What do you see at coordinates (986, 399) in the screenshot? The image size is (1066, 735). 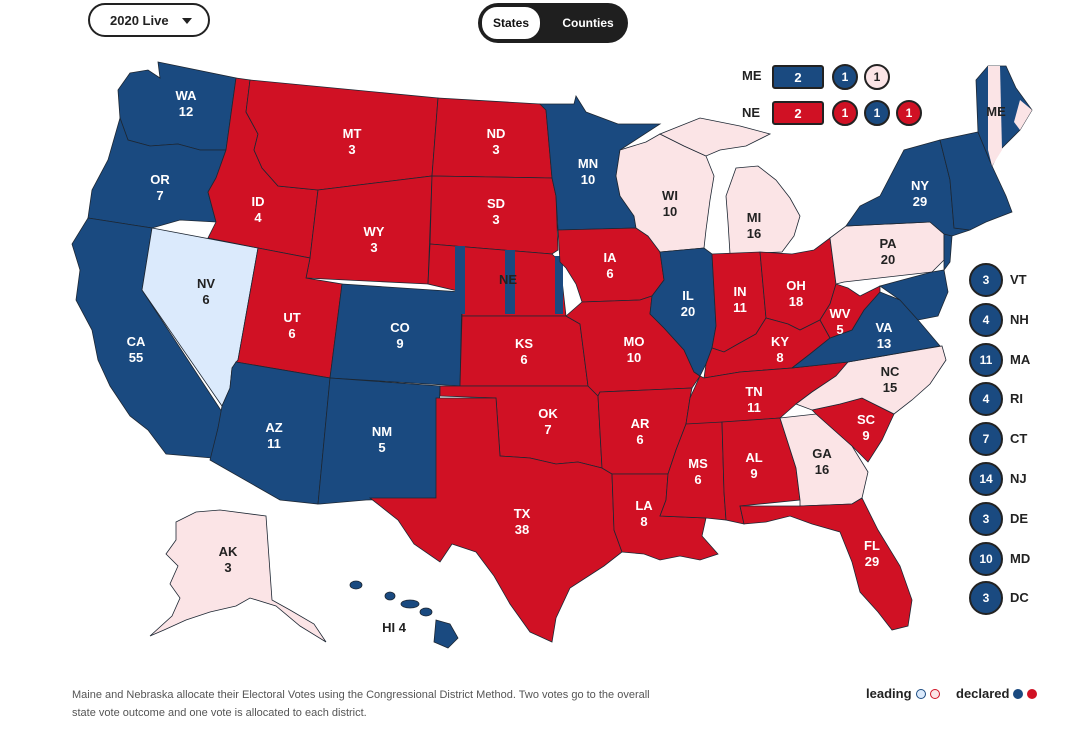 I see `small-state-ev-ri: 4` at bounding box center [986, 399].